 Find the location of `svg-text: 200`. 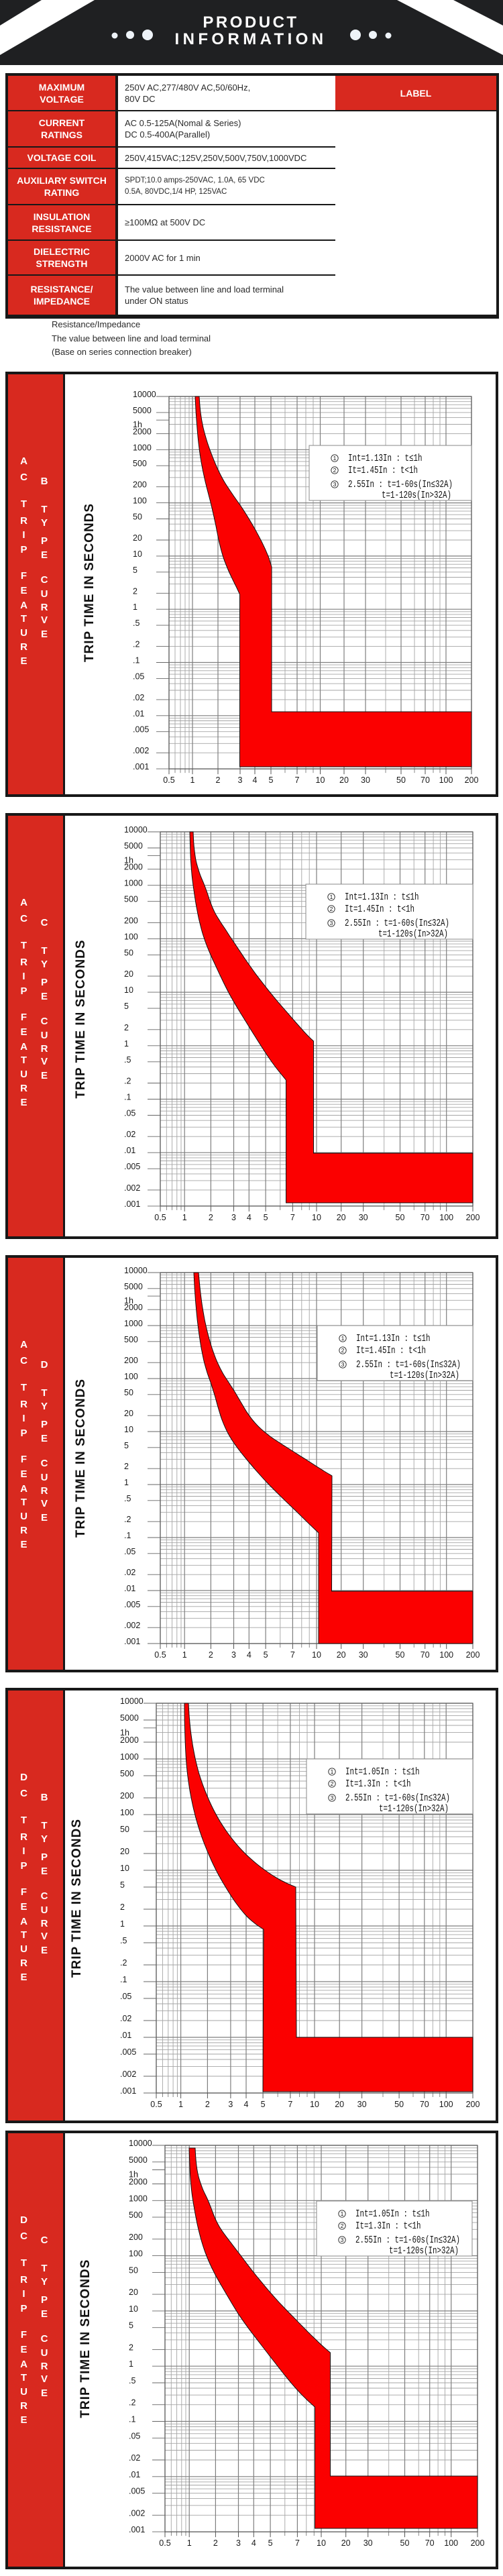

svg-text: 200 is located at coordinates (473, 1217).